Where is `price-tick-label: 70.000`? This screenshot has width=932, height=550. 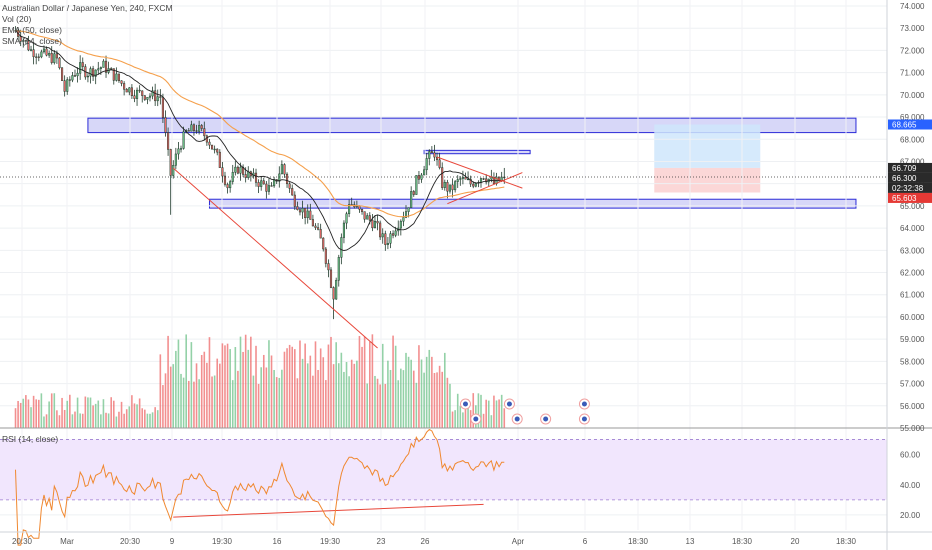
price-tick-label: 70.000 is located at coordinates (912, 95).